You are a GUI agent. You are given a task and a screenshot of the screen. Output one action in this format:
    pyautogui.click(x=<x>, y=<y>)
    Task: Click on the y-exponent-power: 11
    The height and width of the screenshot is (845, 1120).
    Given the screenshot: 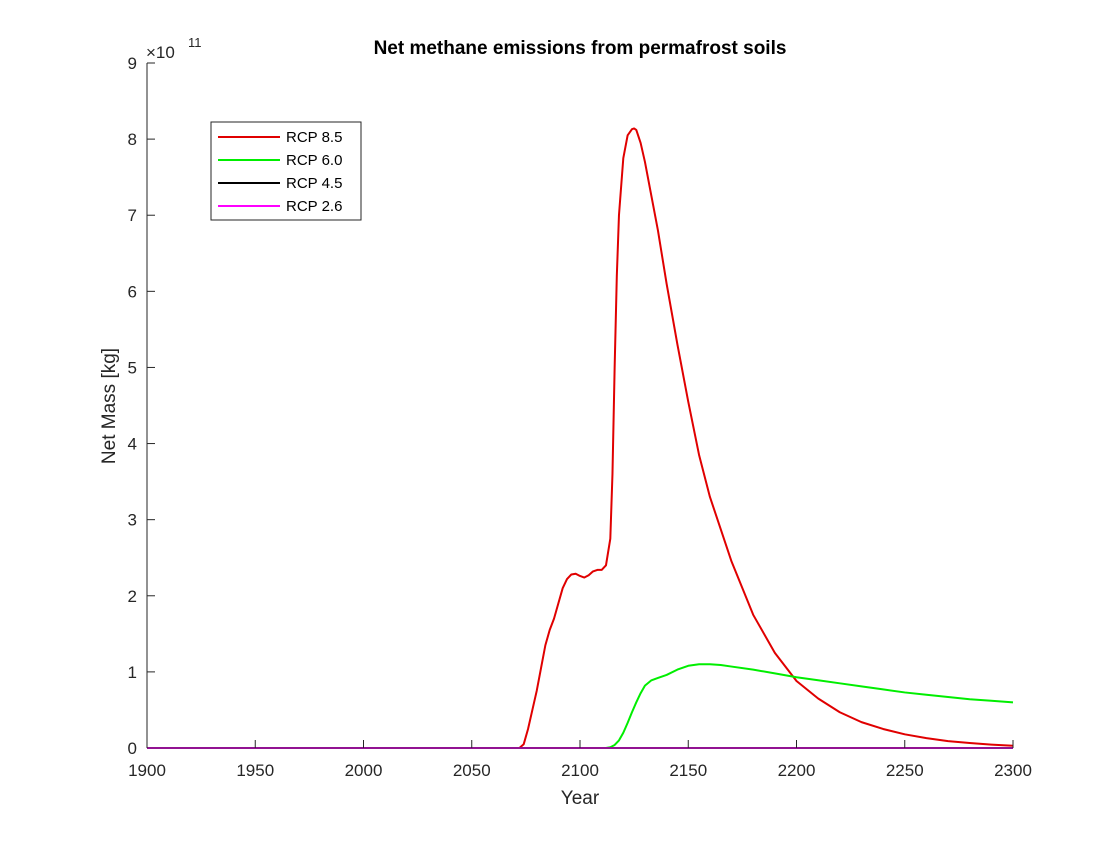 What is the action you would take?
    pyautogui.click(x=195, y=42)
    